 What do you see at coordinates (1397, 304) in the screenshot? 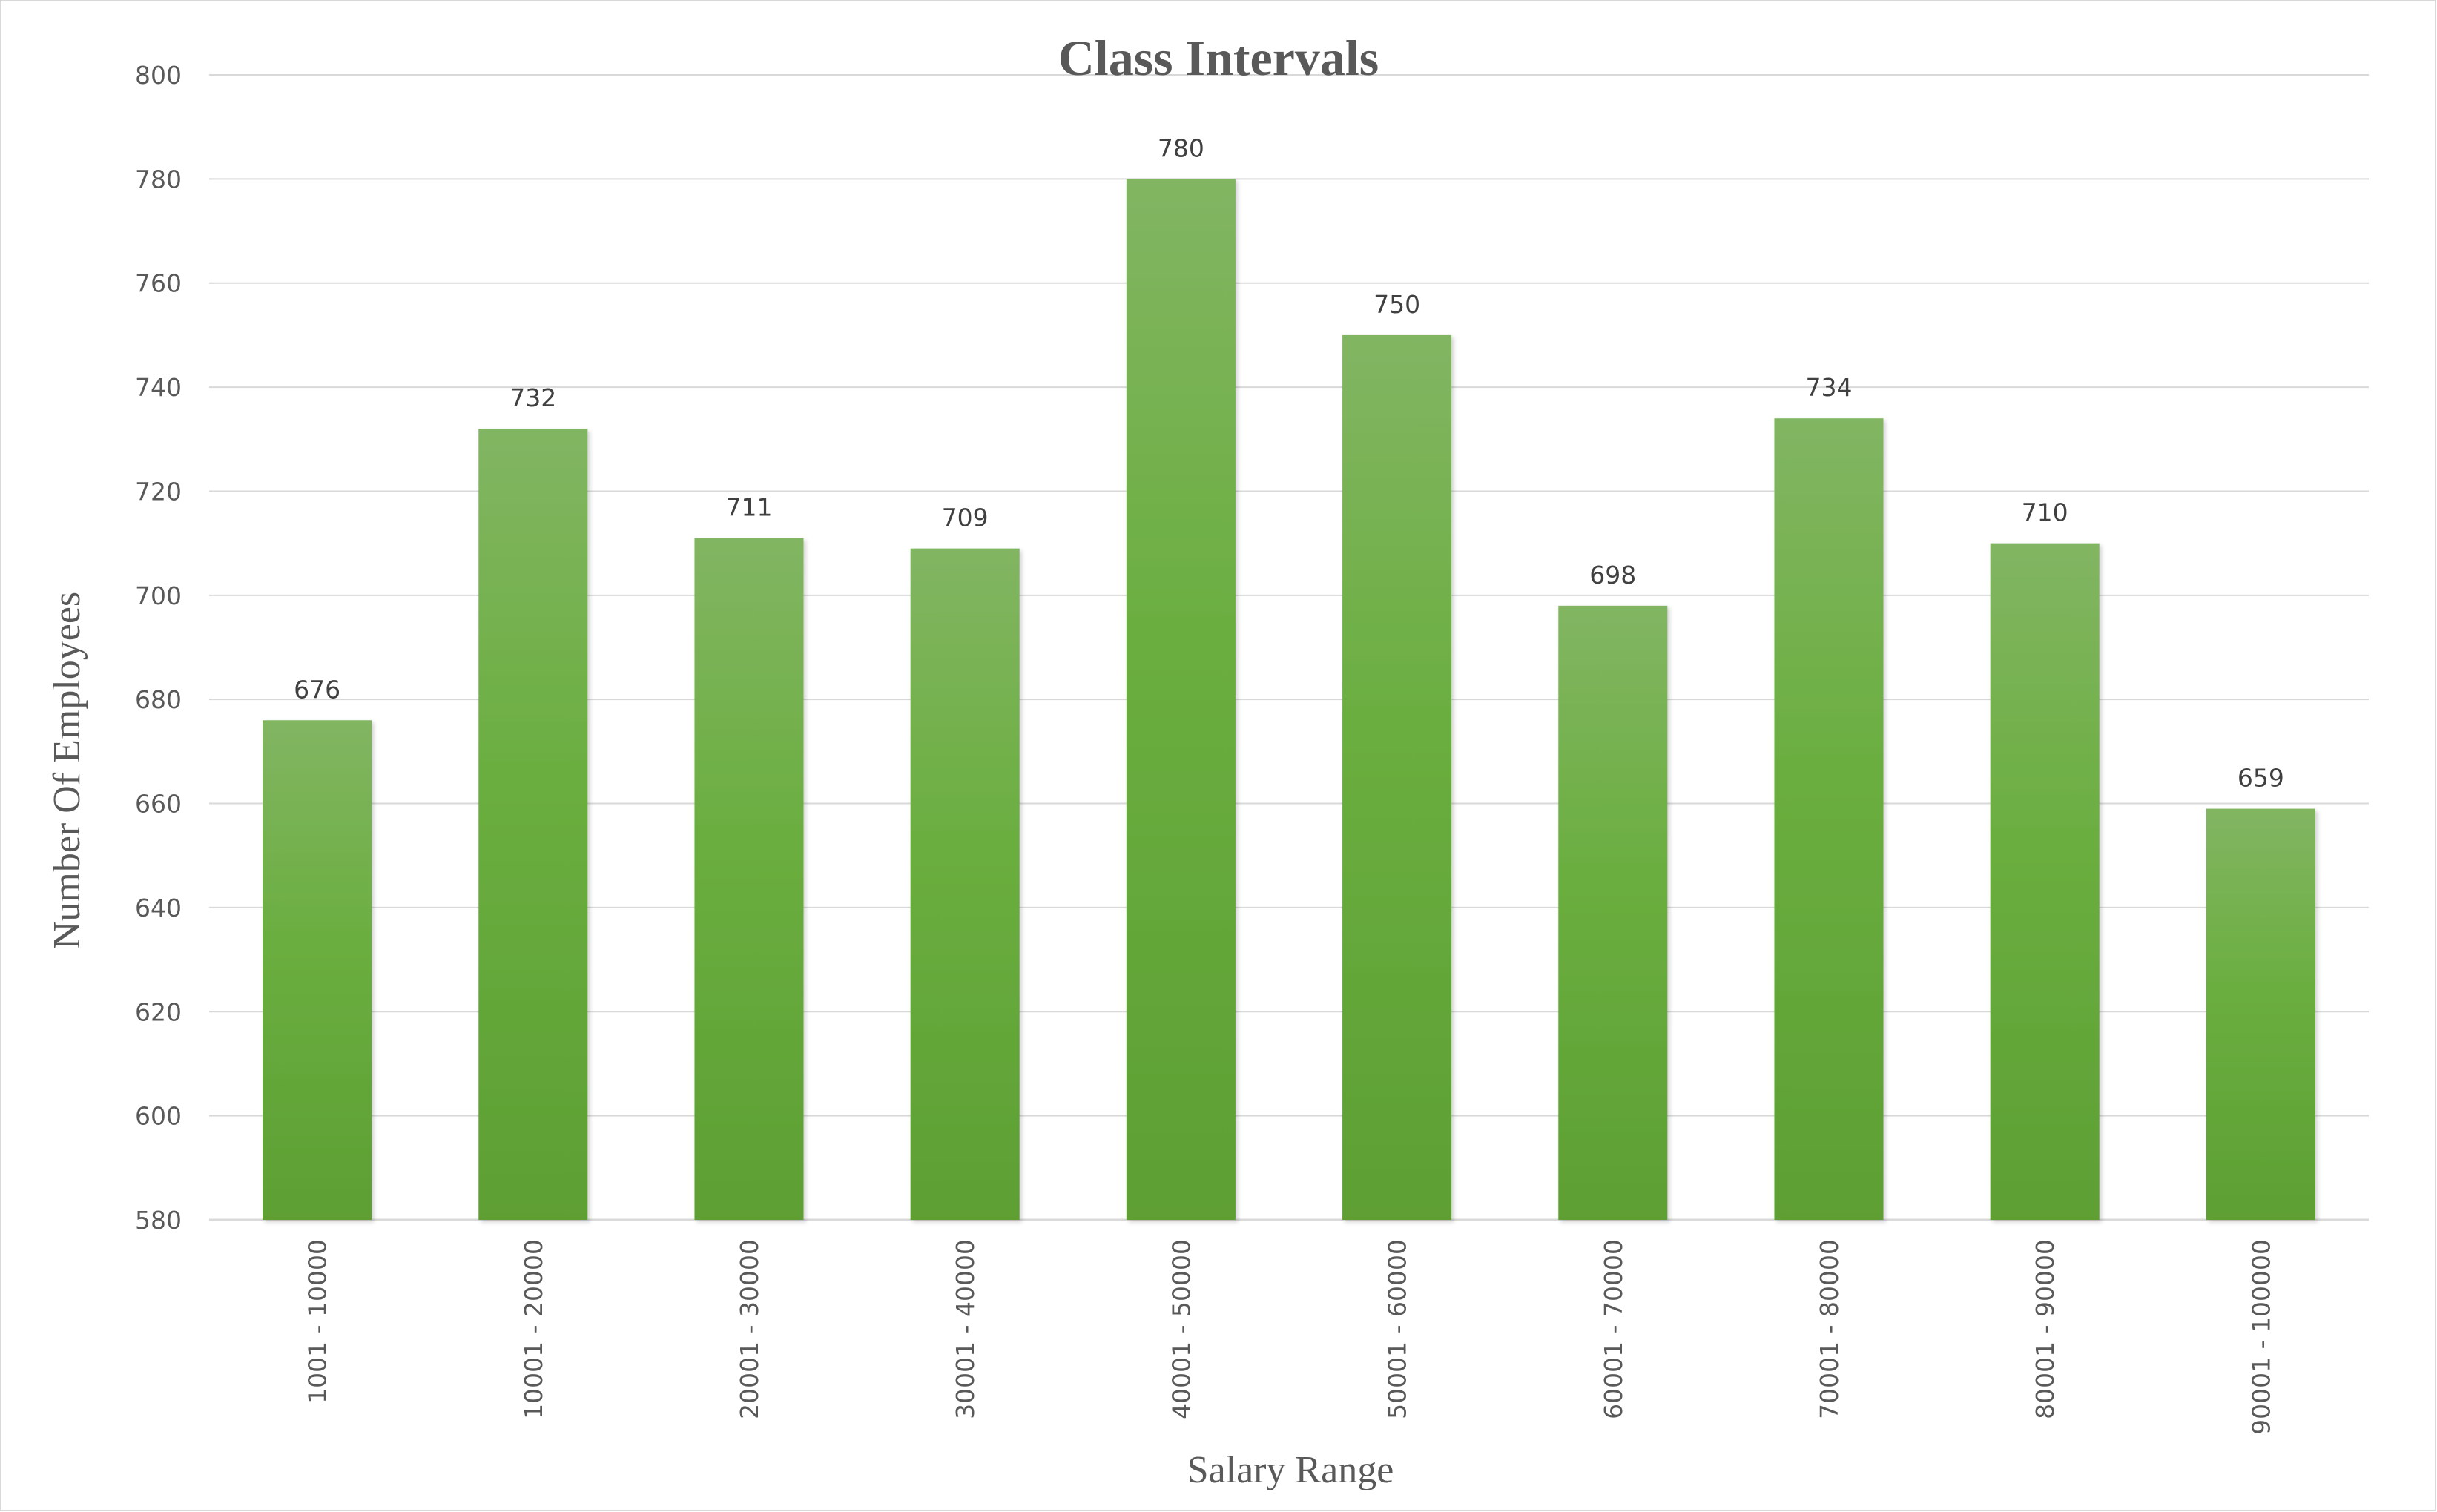
I see `data-label: 750` at bounding box center [1397, 304].